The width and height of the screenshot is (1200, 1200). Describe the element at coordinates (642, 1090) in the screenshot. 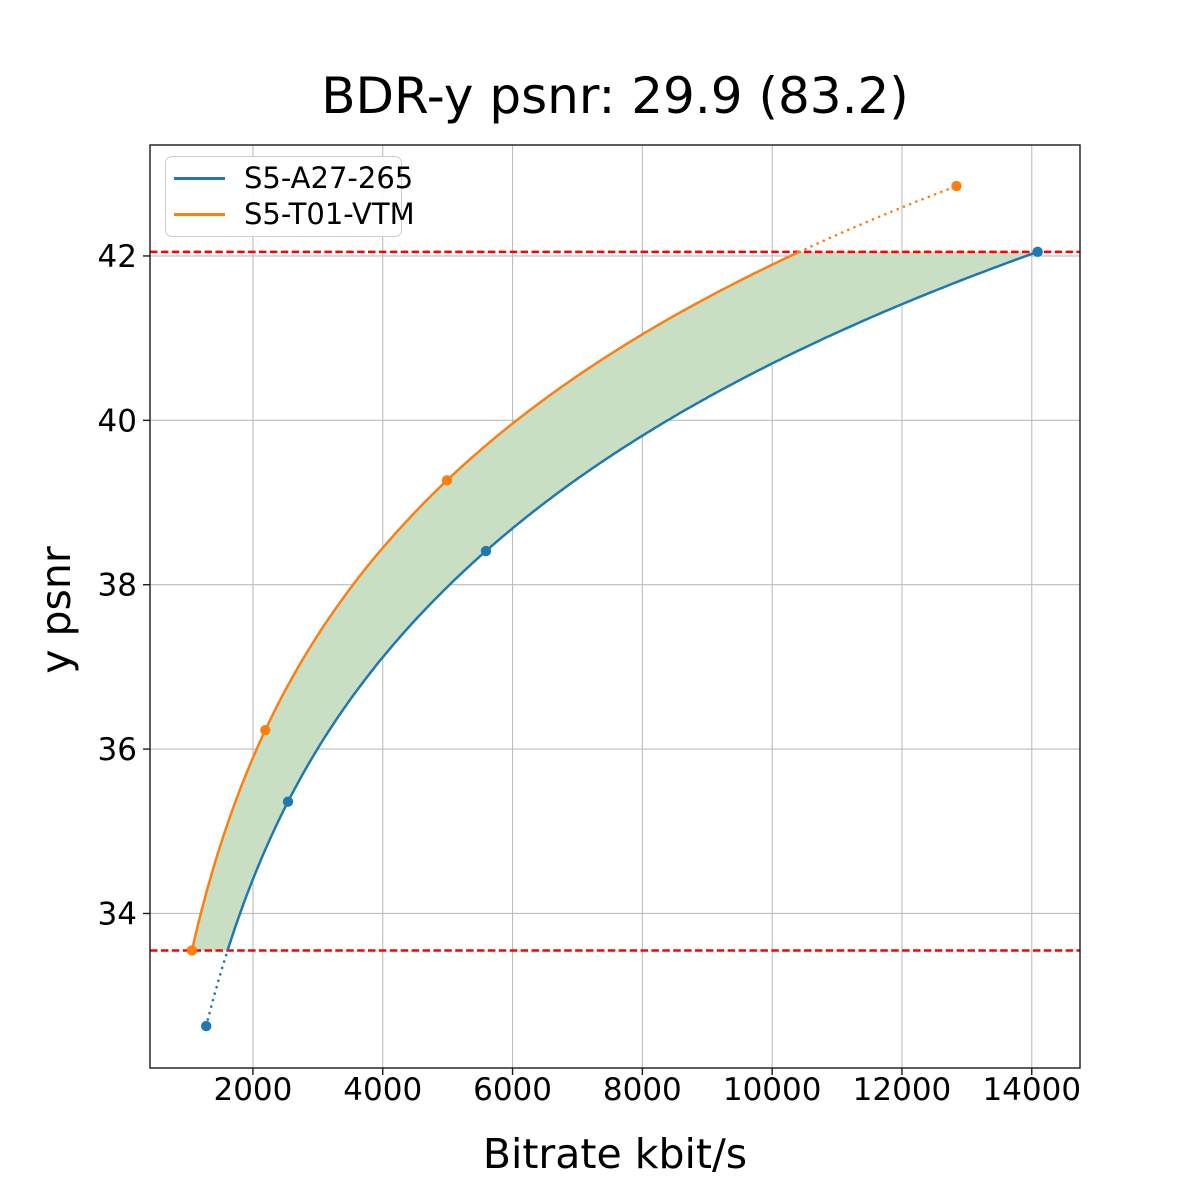

I see `x-tick-label: 8000` at that location.